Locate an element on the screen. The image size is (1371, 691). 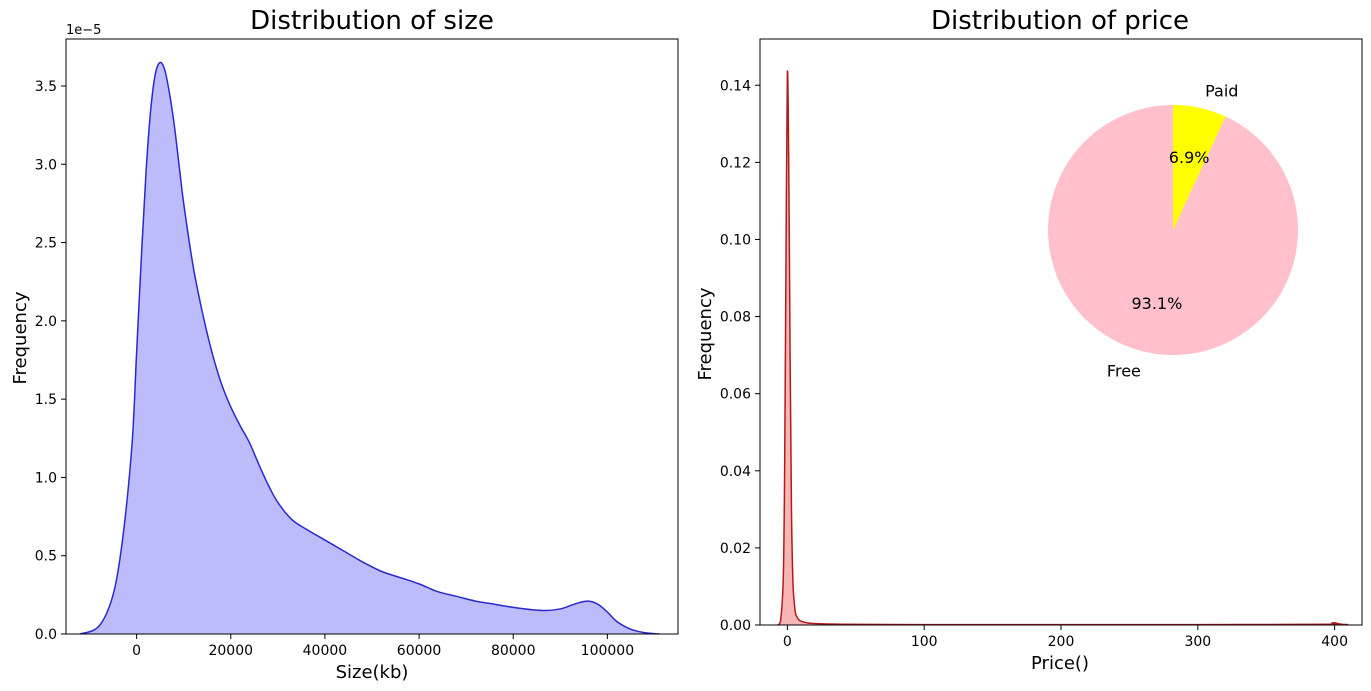
price-y-tick-label: 0.00 is located at coordinates (735, 626).